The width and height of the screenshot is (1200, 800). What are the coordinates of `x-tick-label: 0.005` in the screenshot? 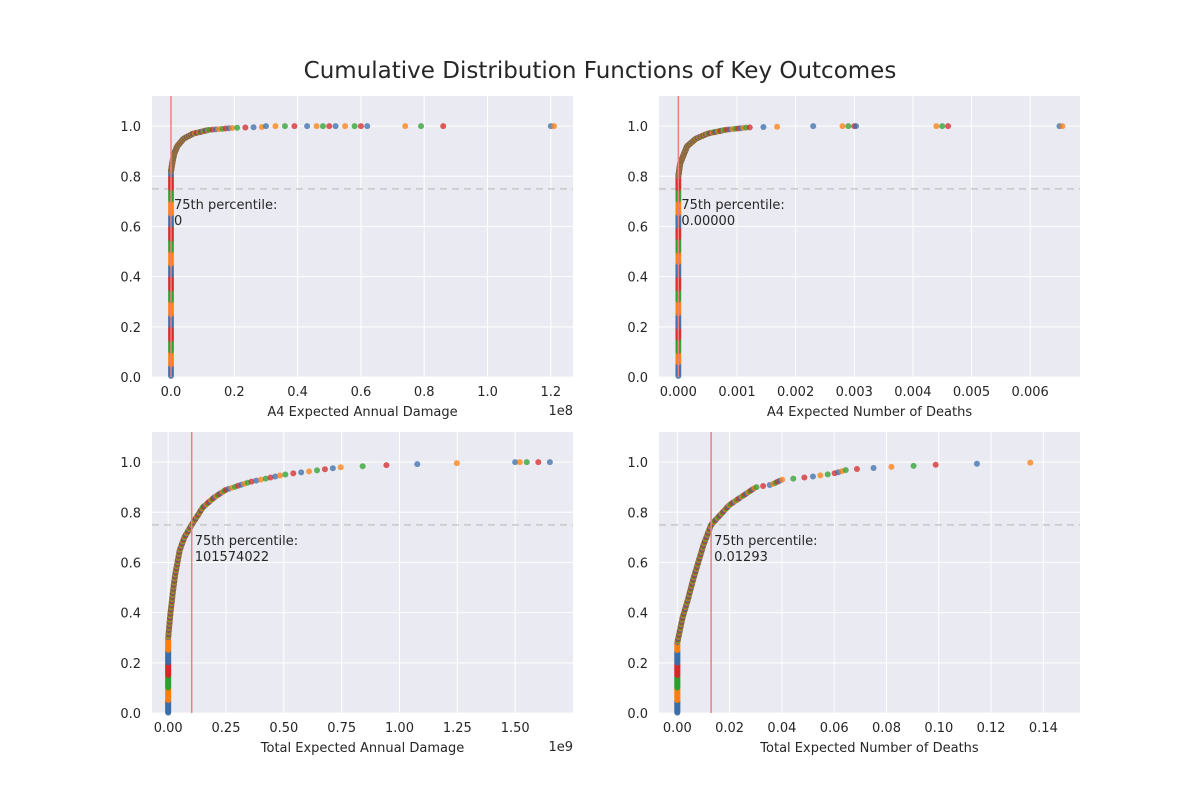 It's located at (971, 392).